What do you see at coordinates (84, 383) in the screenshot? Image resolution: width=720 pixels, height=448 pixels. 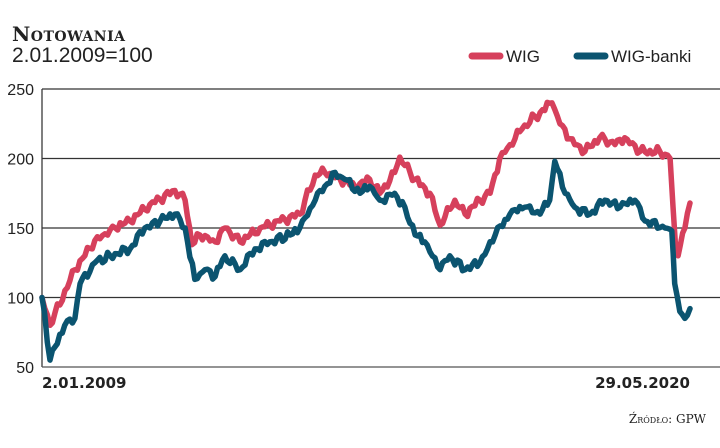 I see `x-tick-label-start: 2.01.2009` at bounding box center [84, 383].